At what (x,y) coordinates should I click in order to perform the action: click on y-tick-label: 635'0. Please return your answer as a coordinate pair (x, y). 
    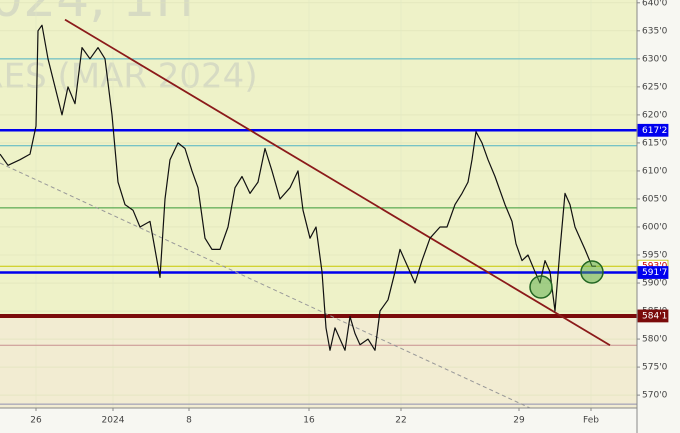
    Looking at the image, I should click on (655, 31).